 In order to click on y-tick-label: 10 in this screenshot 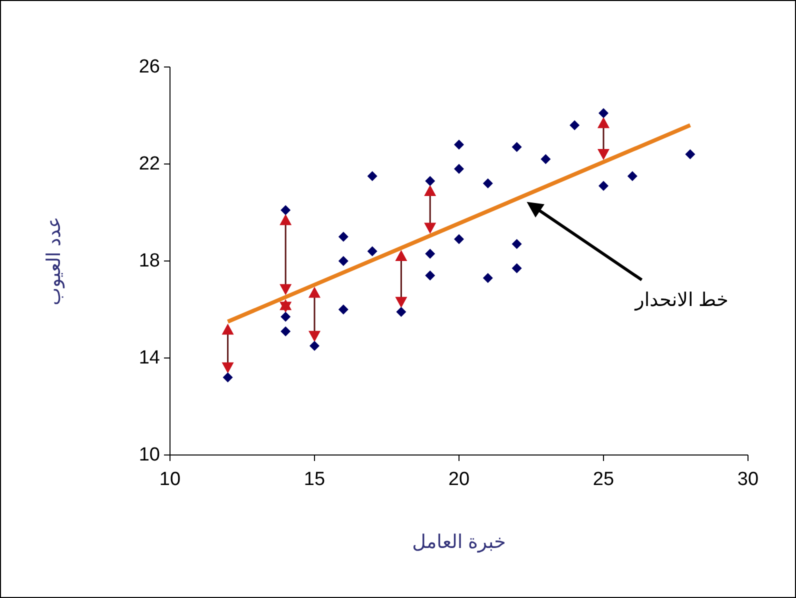, I will do `click(149, 455)`.